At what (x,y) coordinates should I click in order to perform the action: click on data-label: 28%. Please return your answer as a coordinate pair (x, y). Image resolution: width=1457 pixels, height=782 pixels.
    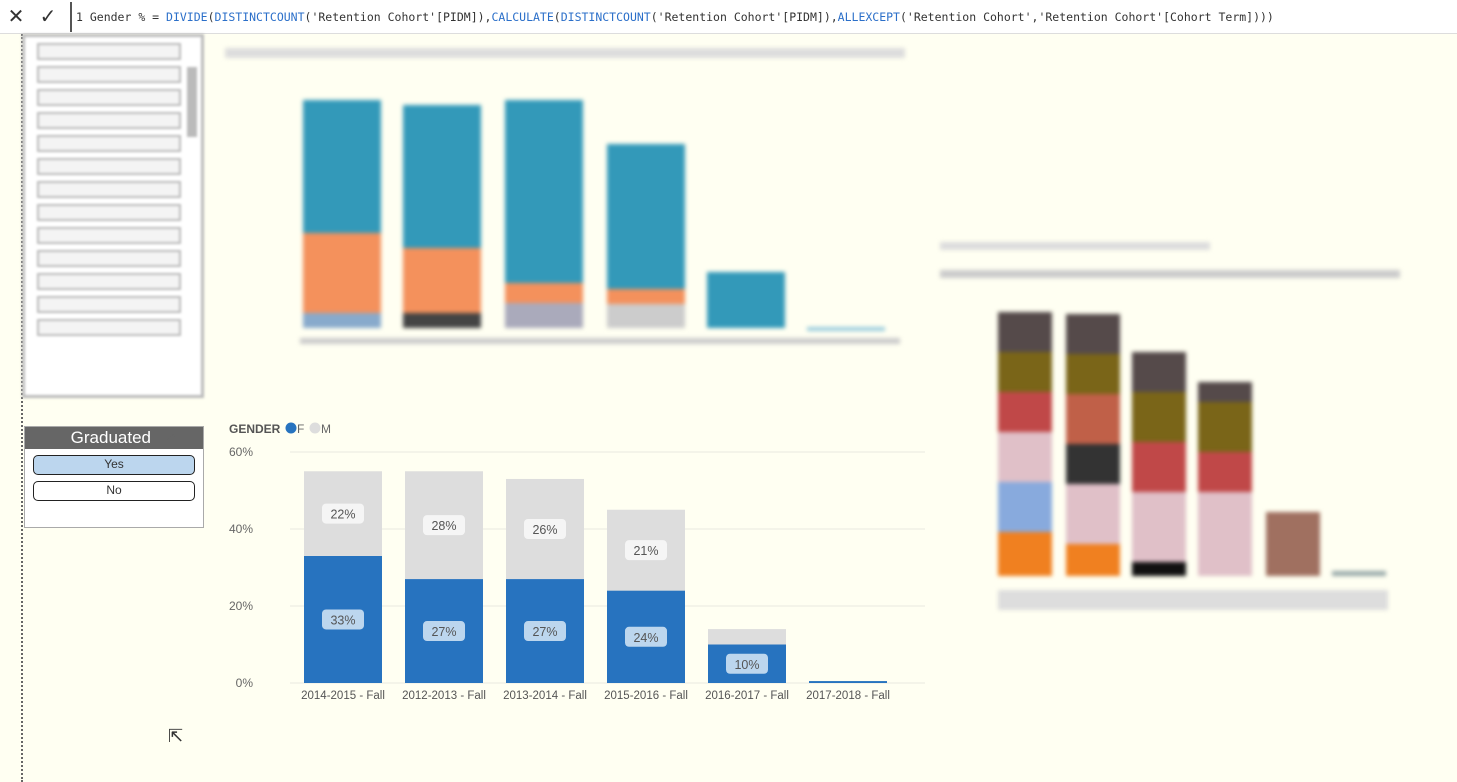
    Looking at the image, I should click on (443, 526).